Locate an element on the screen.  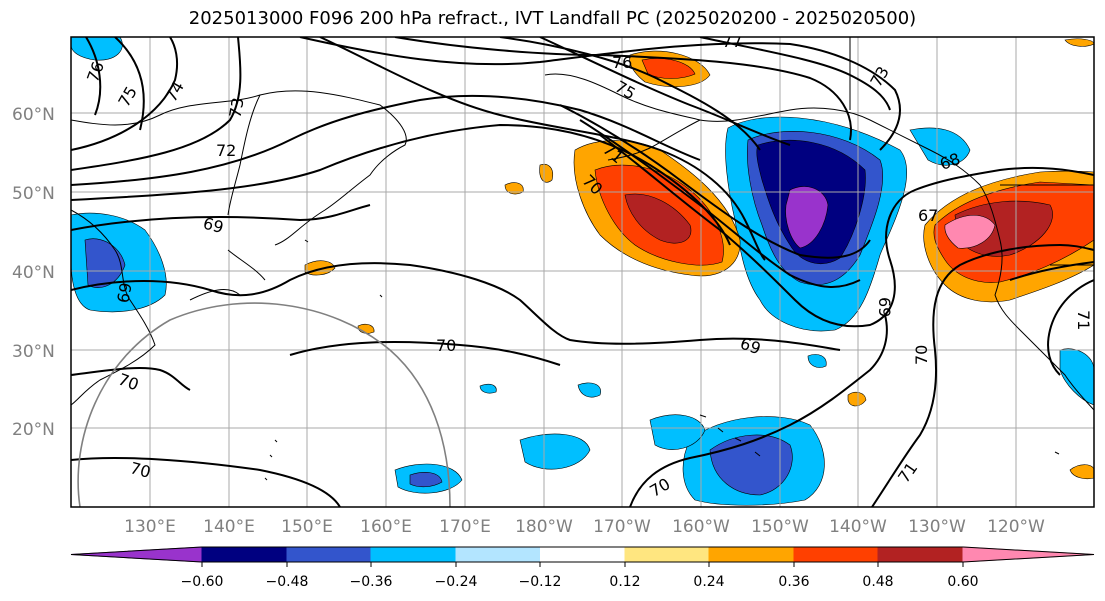
korea-china-coast is located at coordinates (113, 307).